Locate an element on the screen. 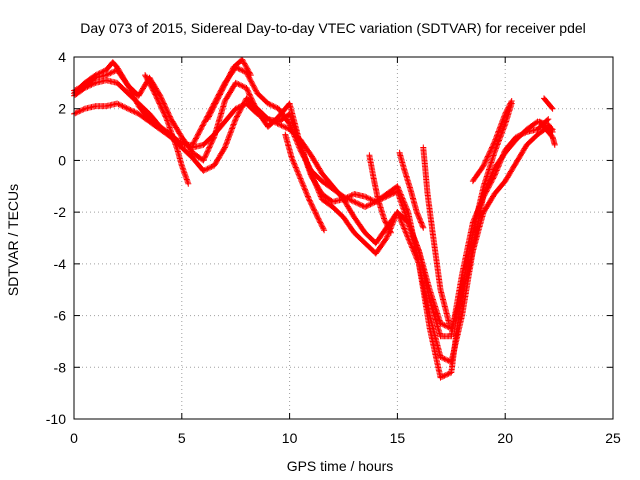 This screenshot has height=480, width=640. y-tick-label: 0 is located at coordinates (62, 160).